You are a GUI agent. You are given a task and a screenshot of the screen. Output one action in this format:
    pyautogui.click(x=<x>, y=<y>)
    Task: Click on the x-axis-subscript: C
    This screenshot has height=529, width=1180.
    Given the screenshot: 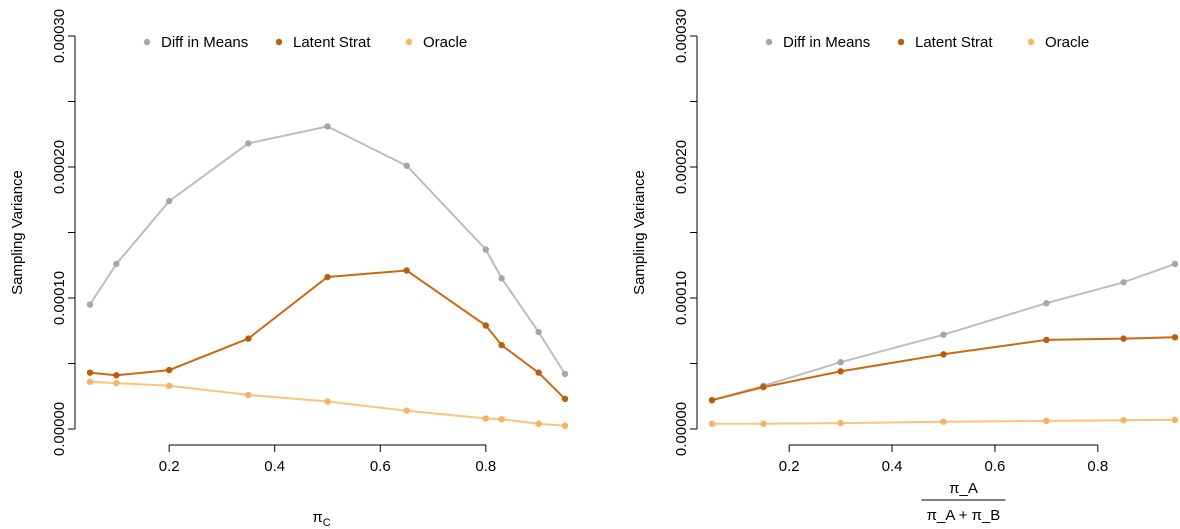 What is the action you would take?
    pyautogui.click(x=327, y=523)
    